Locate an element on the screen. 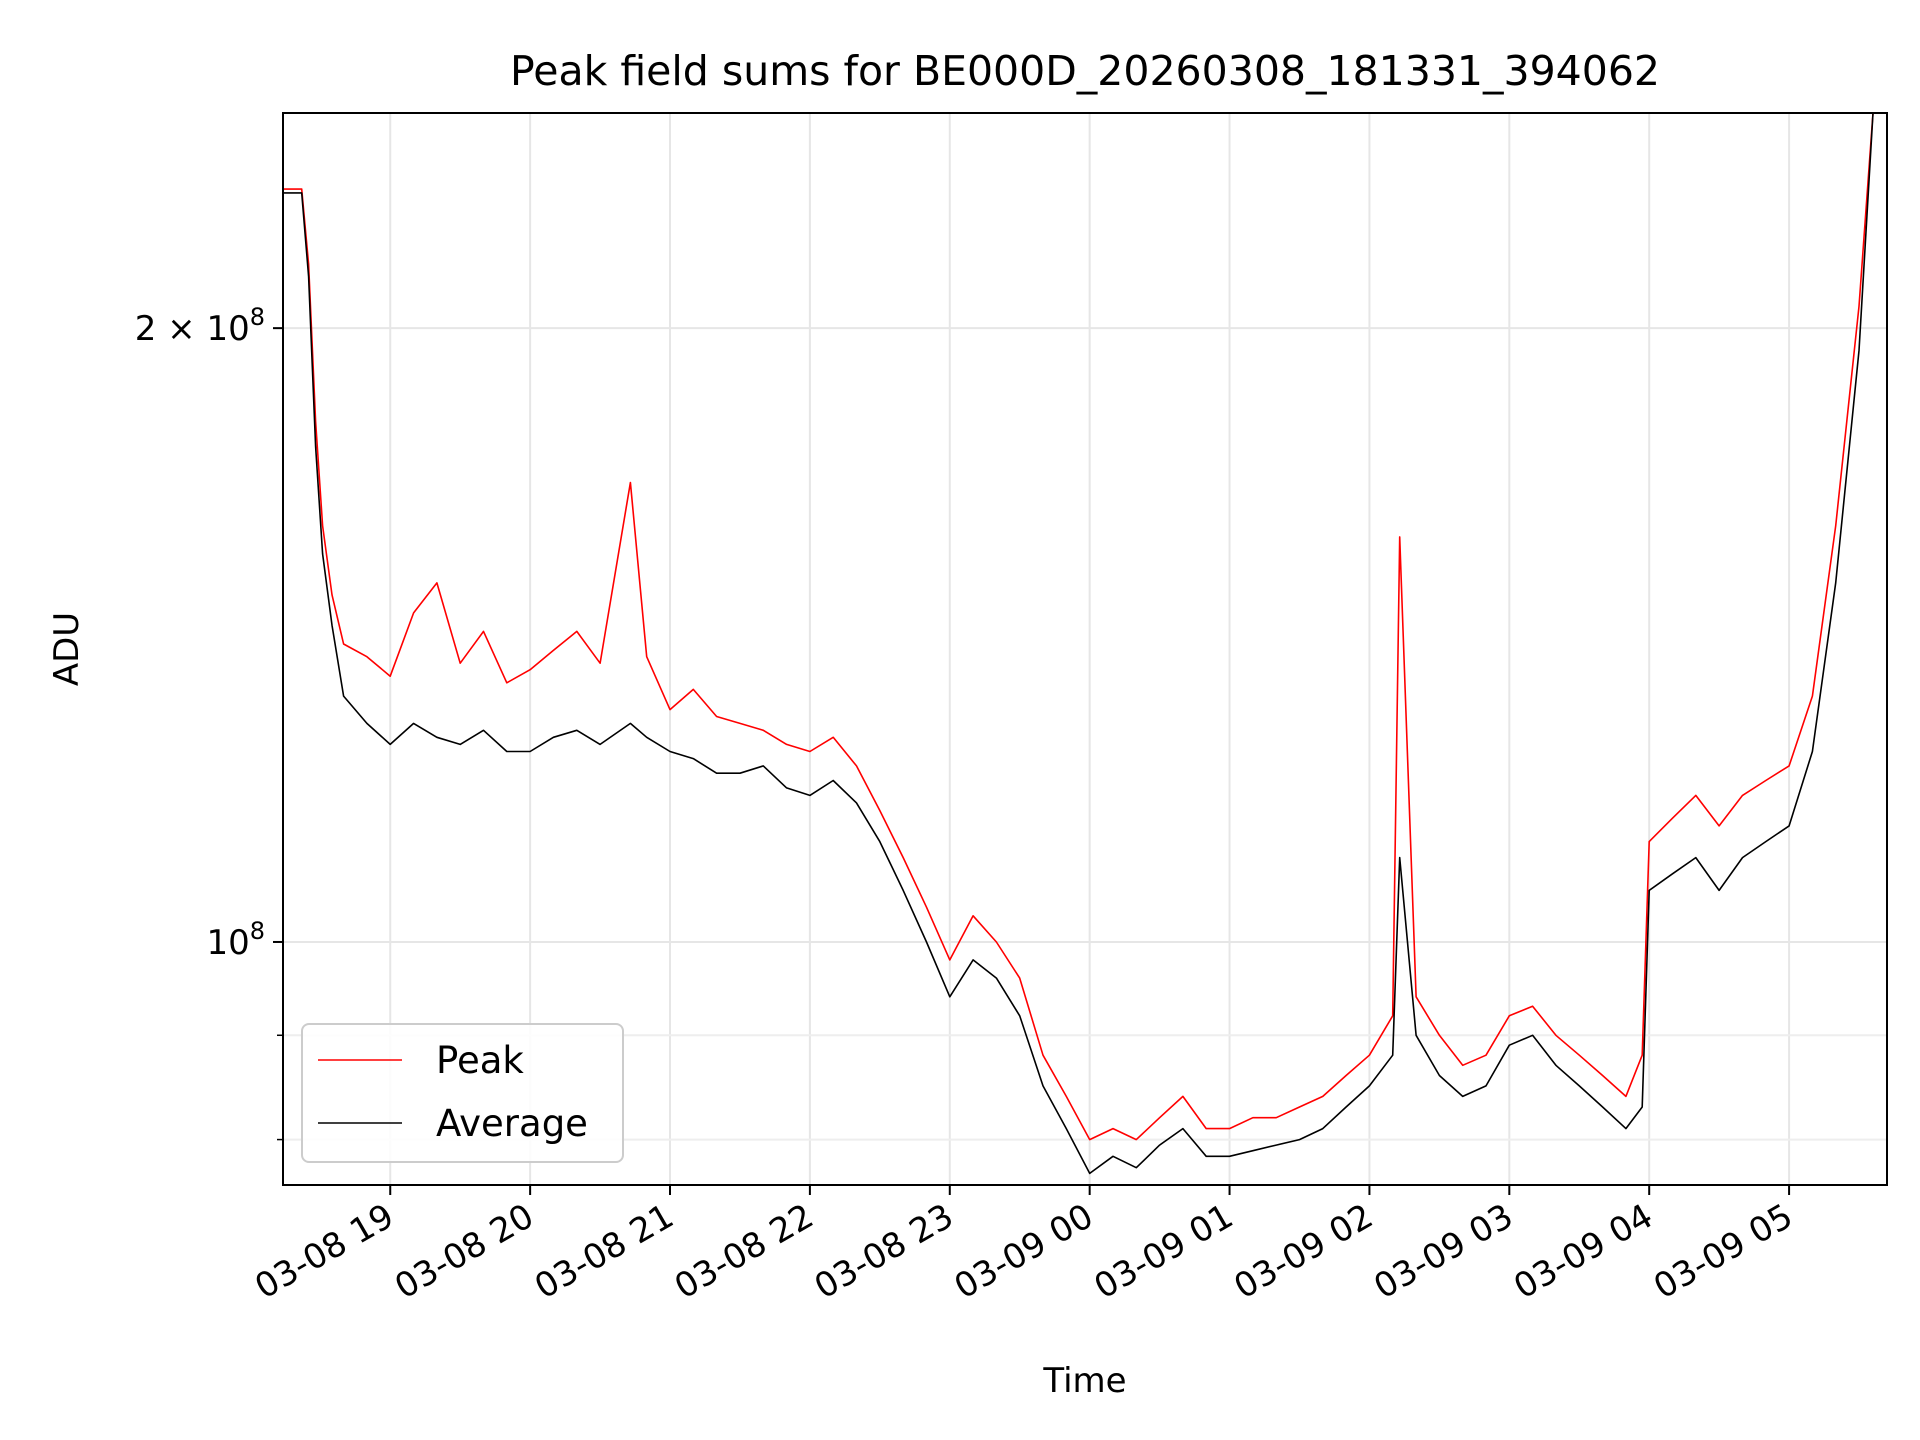 The image size is (1920, 1440). x-tick-label: 03-09 03 is located at coordinates (1443, 1251).